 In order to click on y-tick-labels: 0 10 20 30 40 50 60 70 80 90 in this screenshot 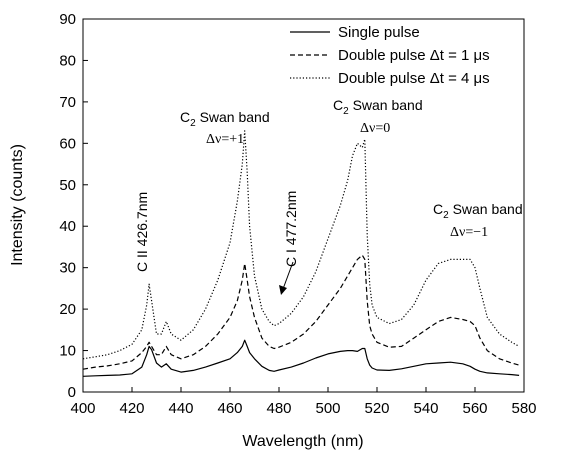, I will do `click(67, 206)`.